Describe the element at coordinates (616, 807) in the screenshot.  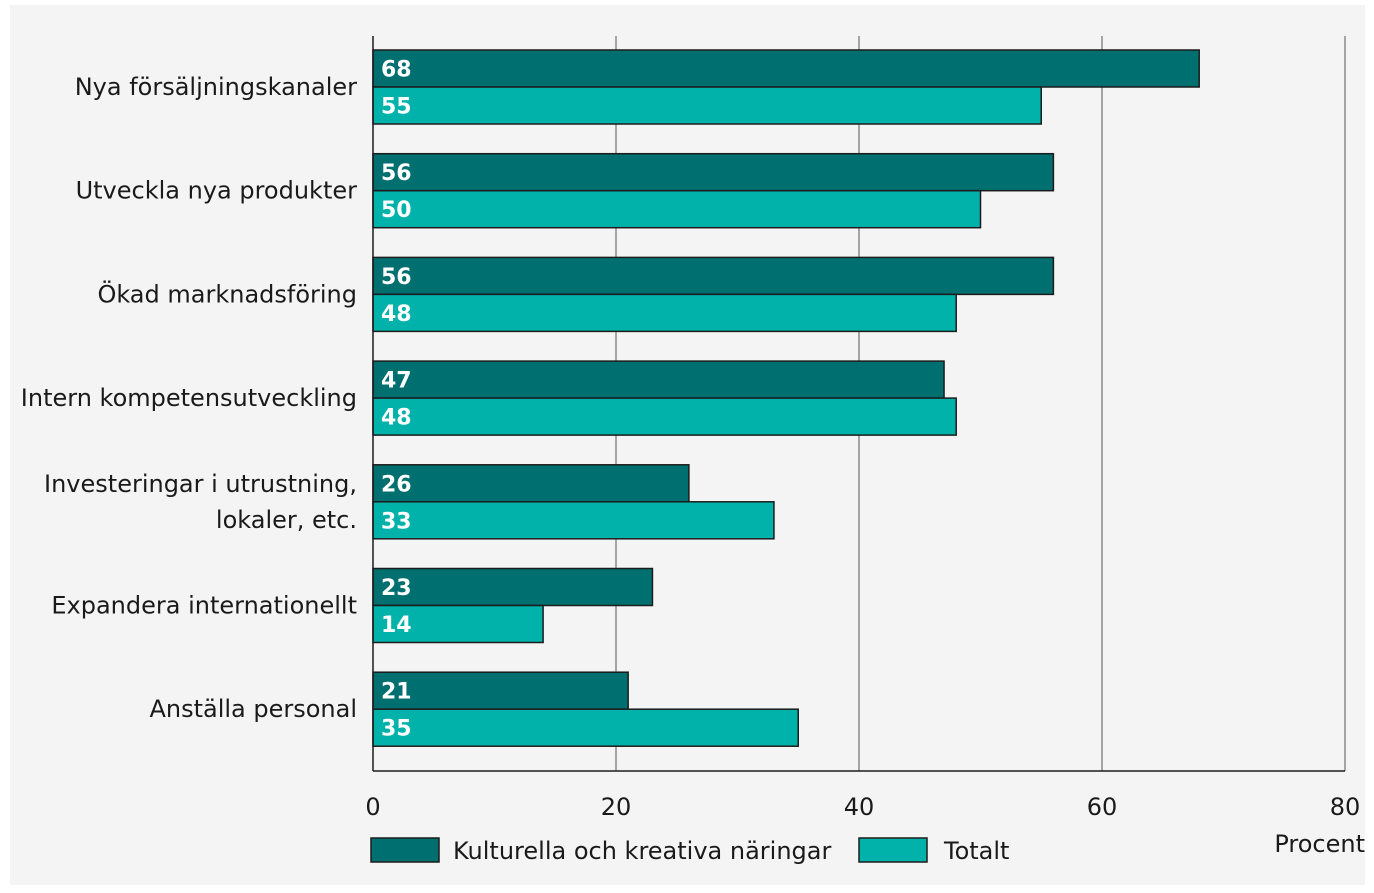
I see `x-tick-label: 20` at that location.